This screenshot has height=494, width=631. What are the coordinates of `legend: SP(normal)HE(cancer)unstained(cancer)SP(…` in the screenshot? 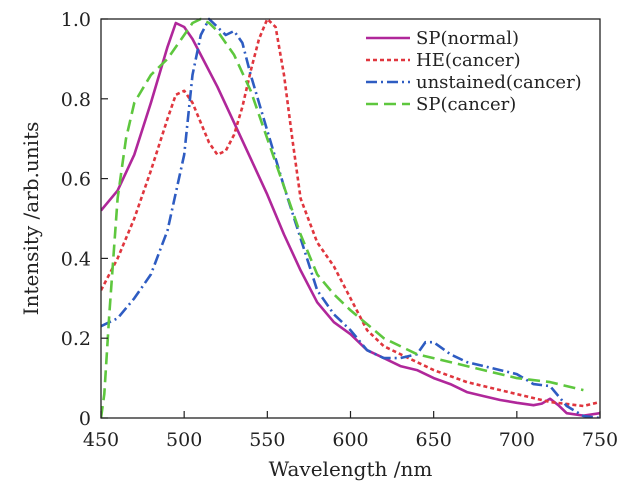 It's located at (474, 71).